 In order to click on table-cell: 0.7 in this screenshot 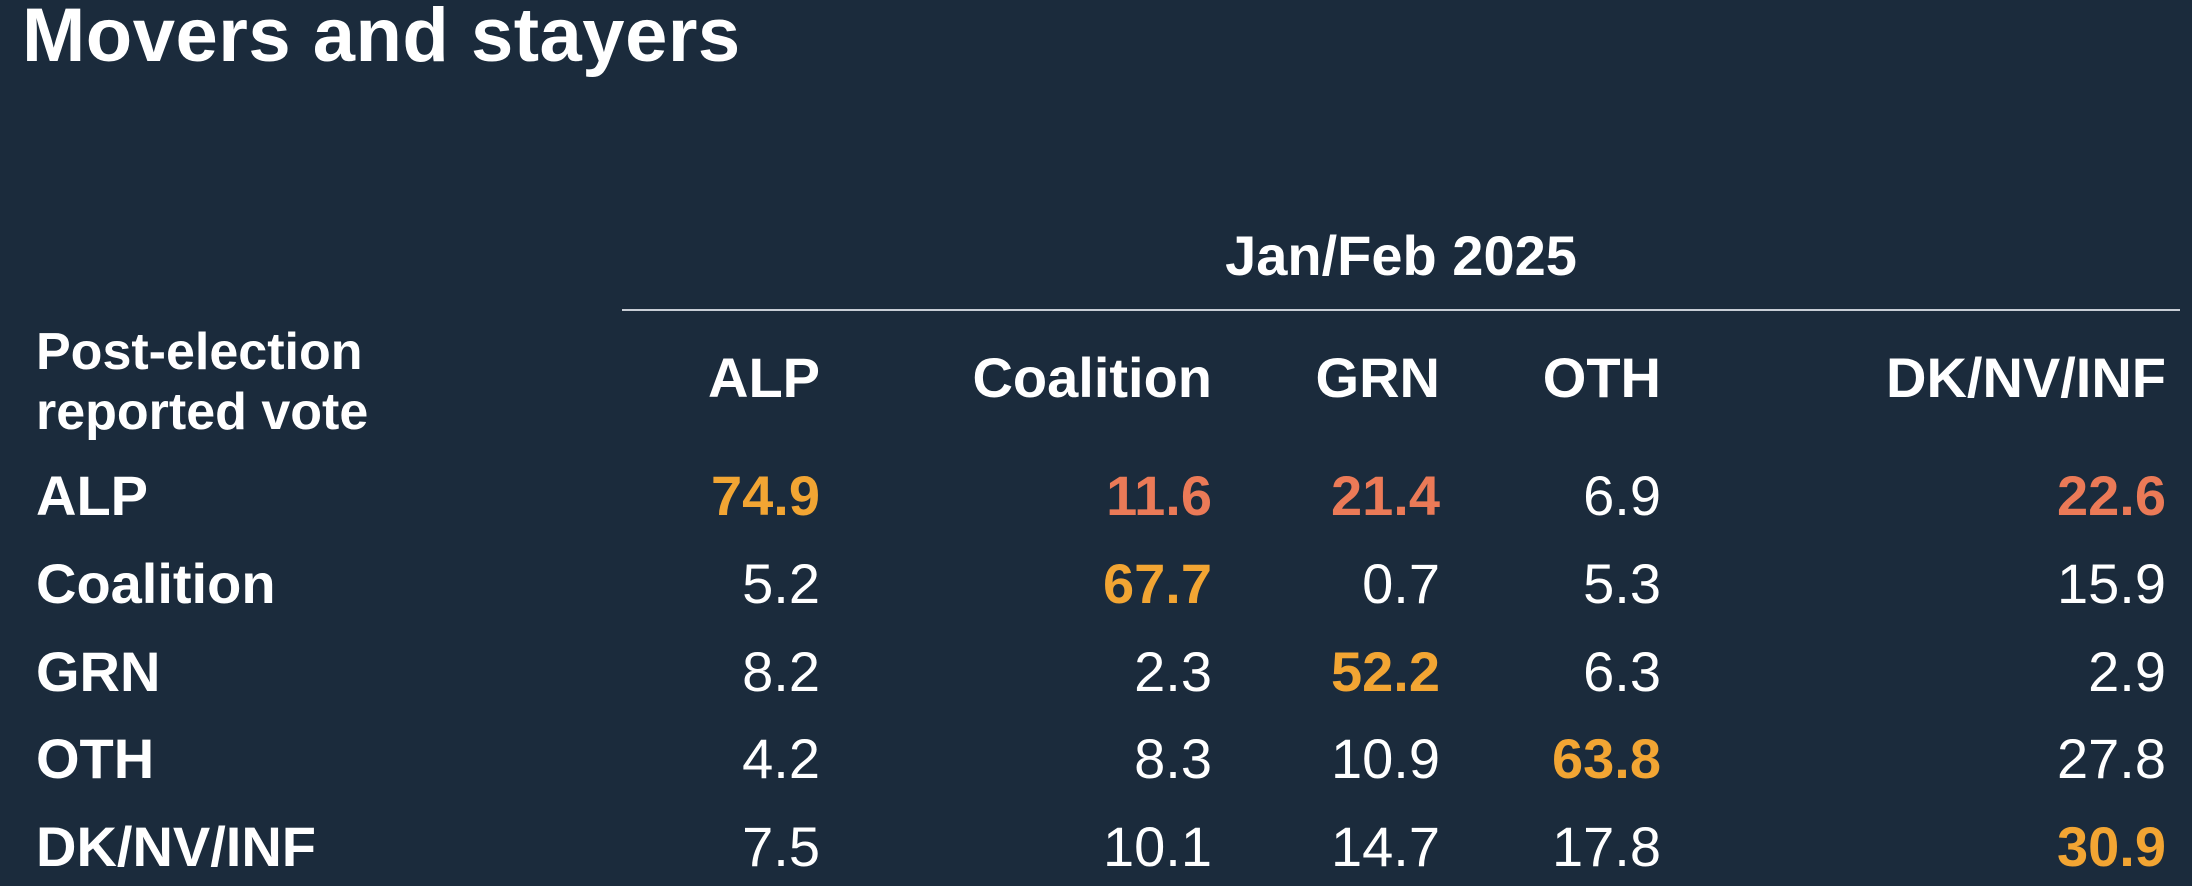, I will do `click(1401, 583)`.